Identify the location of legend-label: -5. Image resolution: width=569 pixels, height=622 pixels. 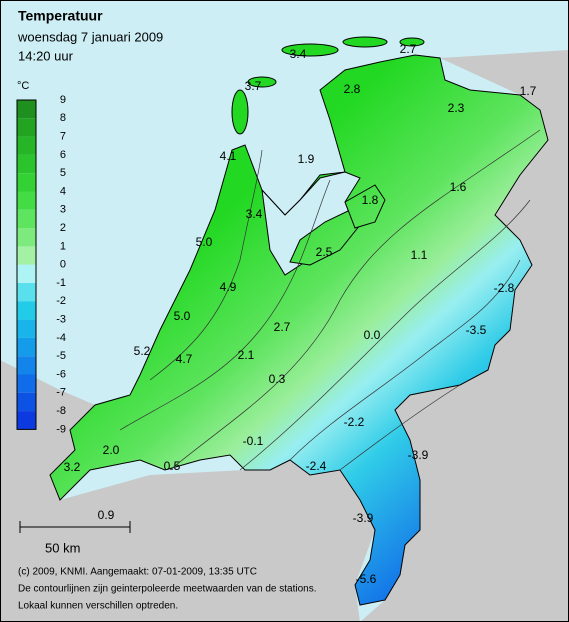
(61, 356).